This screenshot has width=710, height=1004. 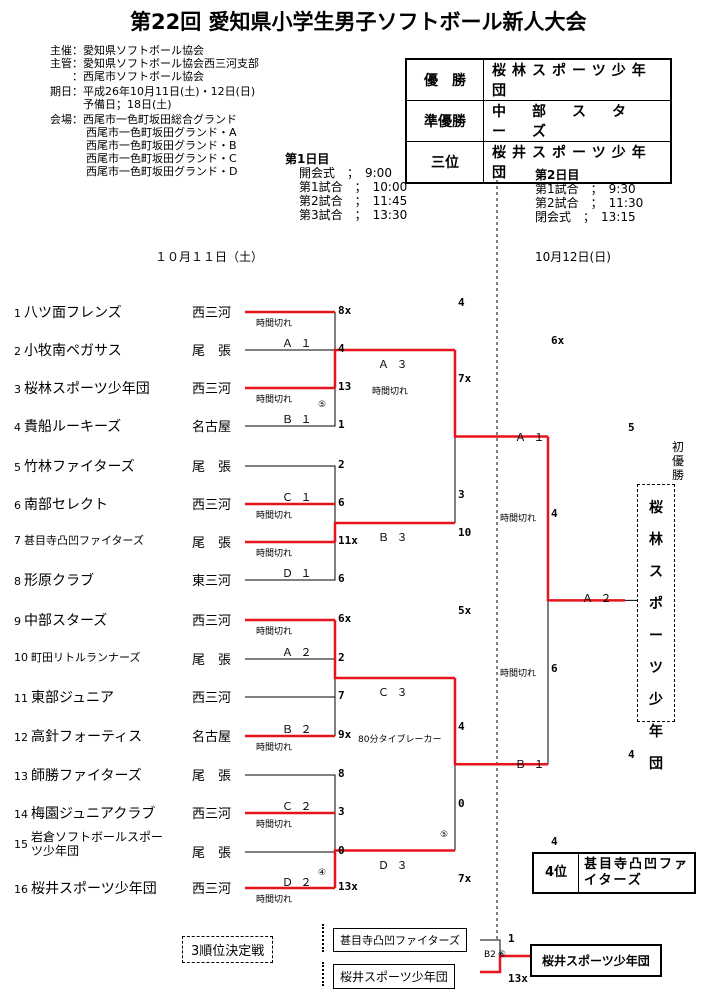 What do you see at coordinates (298, 882) in the screenshot?
I see `match-code: Ｄ ２` at bounding box center [298, 882].